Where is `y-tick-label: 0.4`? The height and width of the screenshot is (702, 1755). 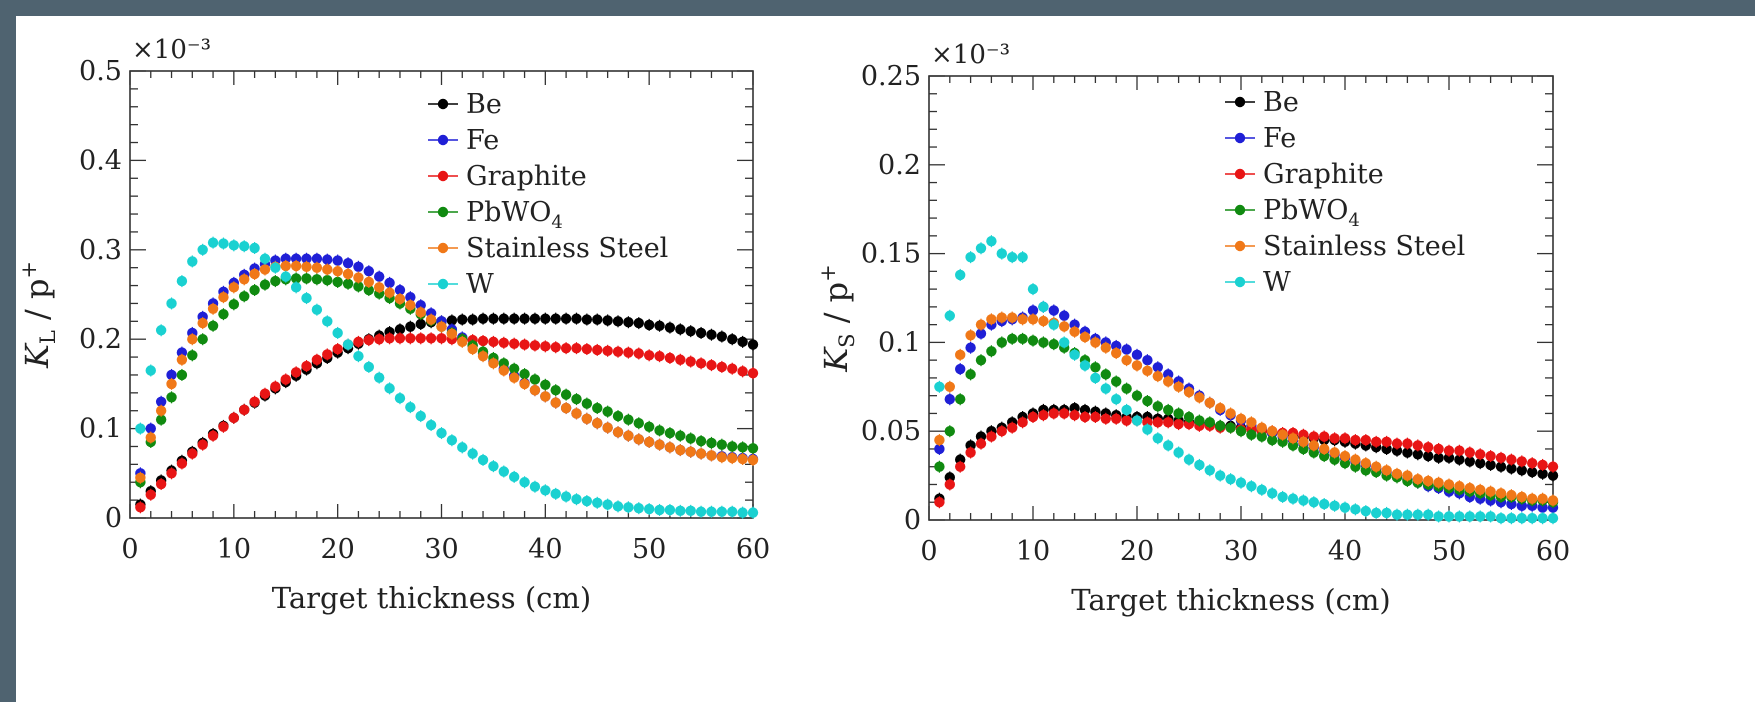
y-tick-label: 0.4 is located at coordinates (100, 160).